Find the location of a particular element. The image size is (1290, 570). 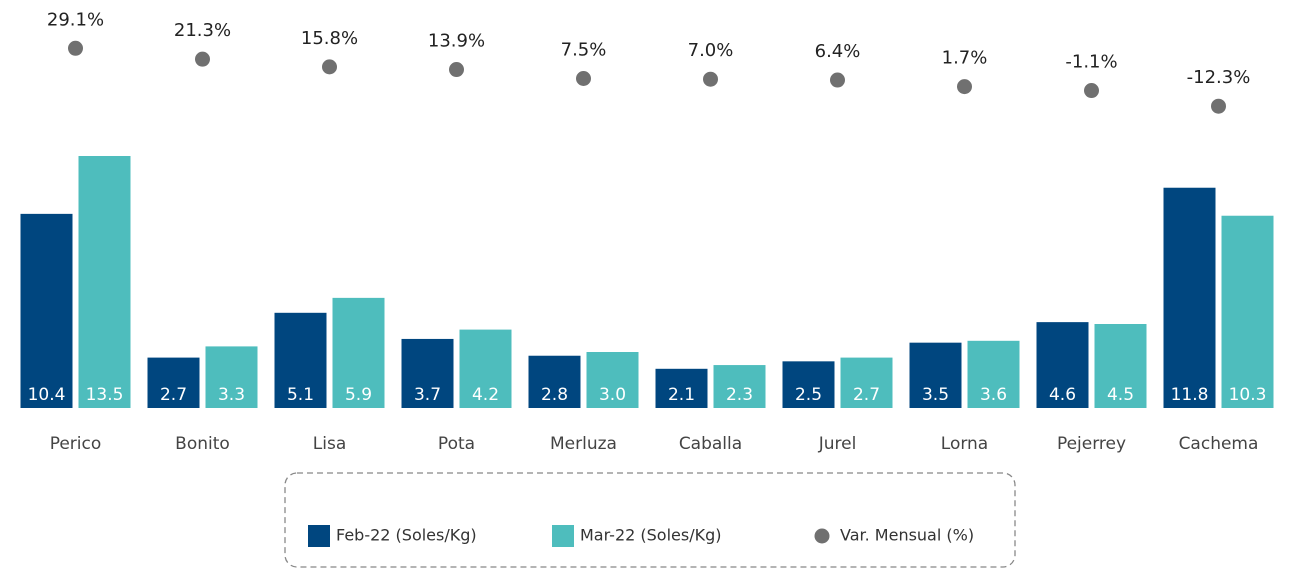

x-tick-label: Pejerrey is located at coordinates (1091, 444).